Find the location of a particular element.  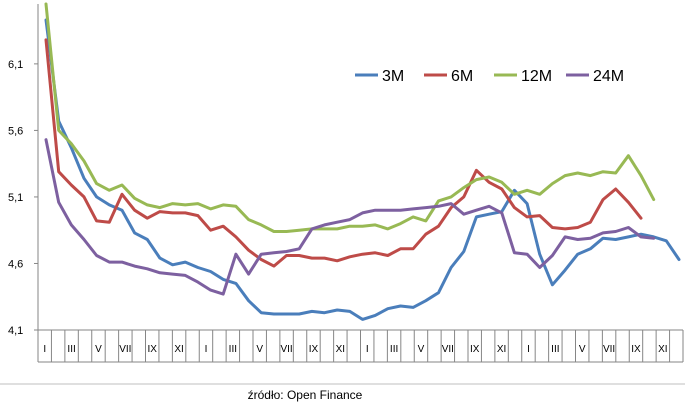

legend-label-24m: 24M is located at coordinates (608, 76).